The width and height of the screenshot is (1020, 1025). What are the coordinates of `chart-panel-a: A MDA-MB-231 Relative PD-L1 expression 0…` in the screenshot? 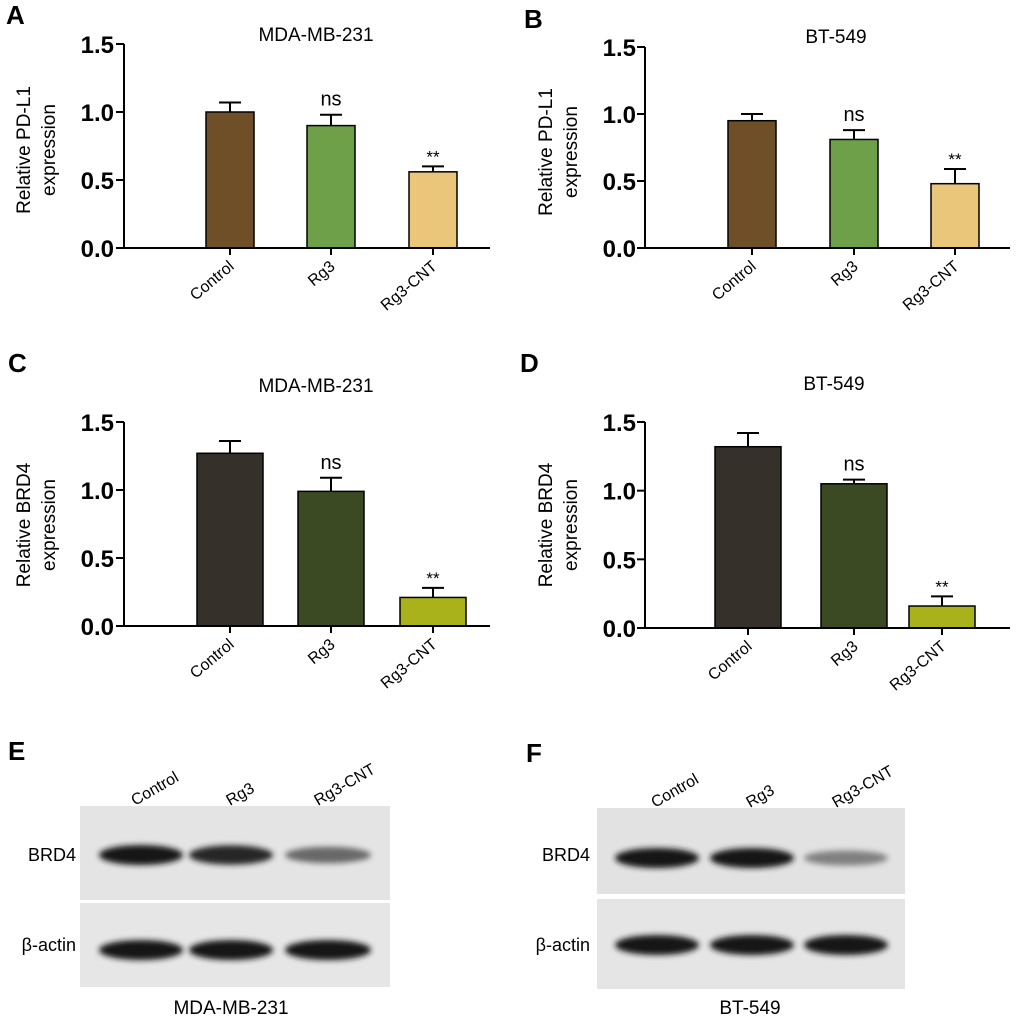 It's located at (248, 157).